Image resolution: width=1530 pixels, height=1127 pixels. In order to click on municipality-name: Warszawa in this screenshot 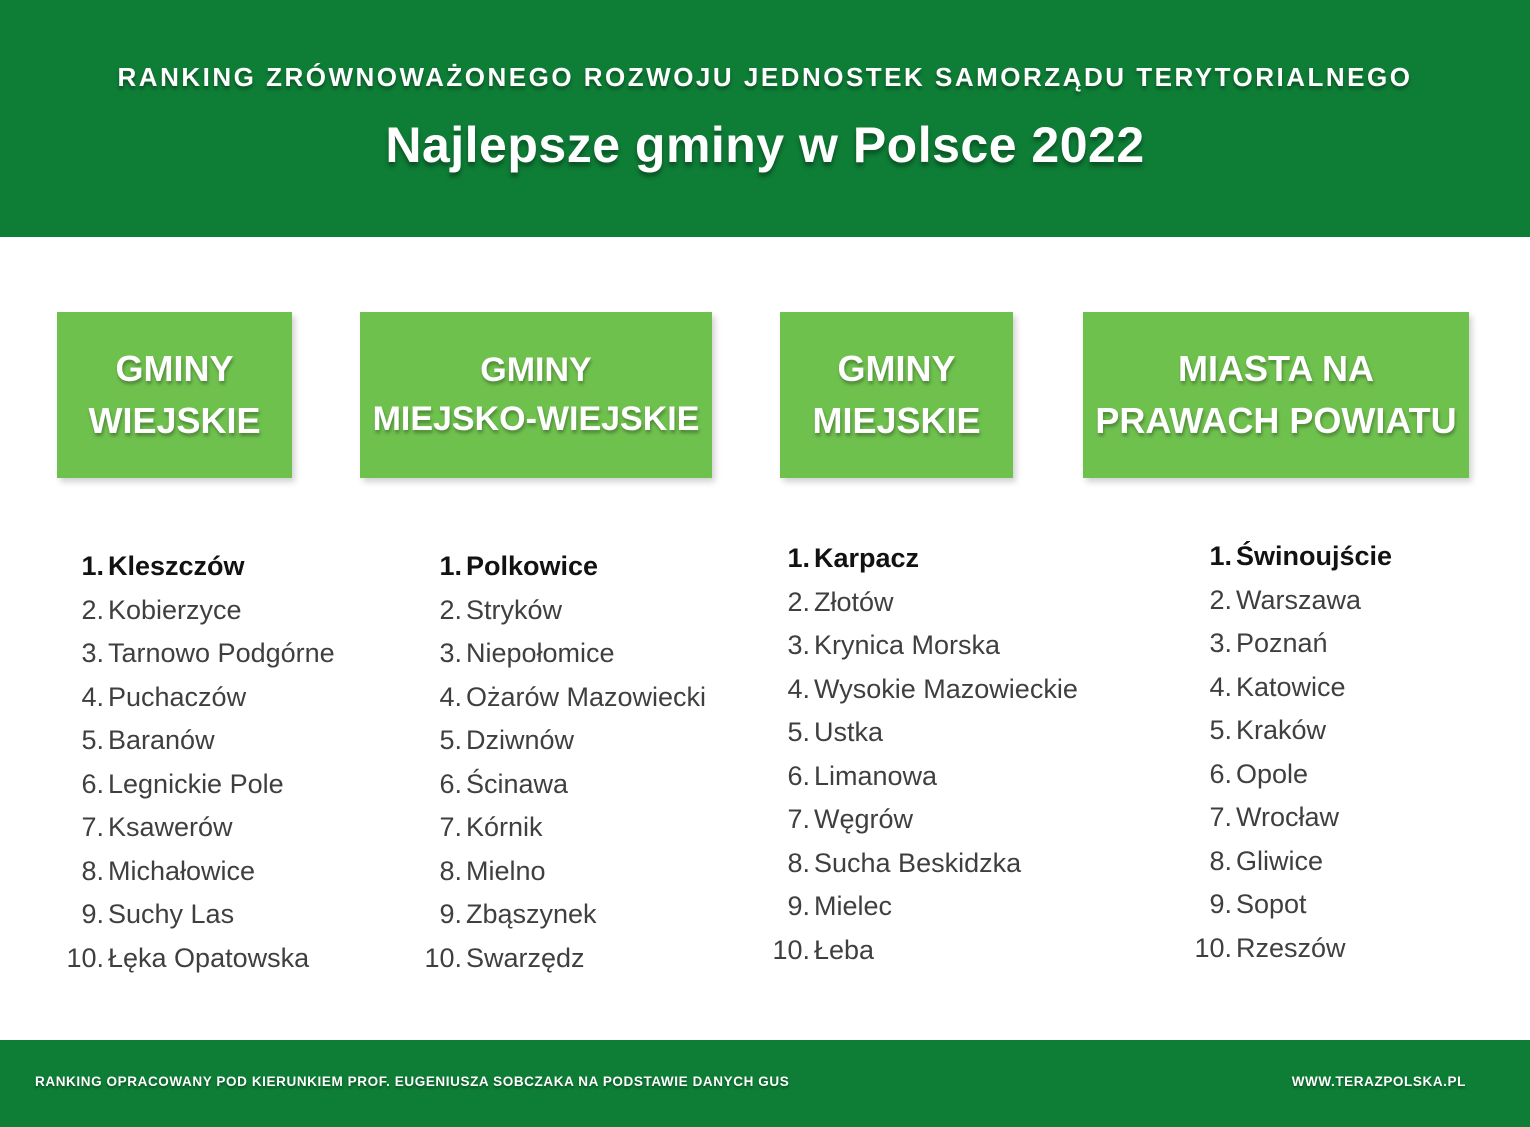, I will do `click(1299, 599)`.